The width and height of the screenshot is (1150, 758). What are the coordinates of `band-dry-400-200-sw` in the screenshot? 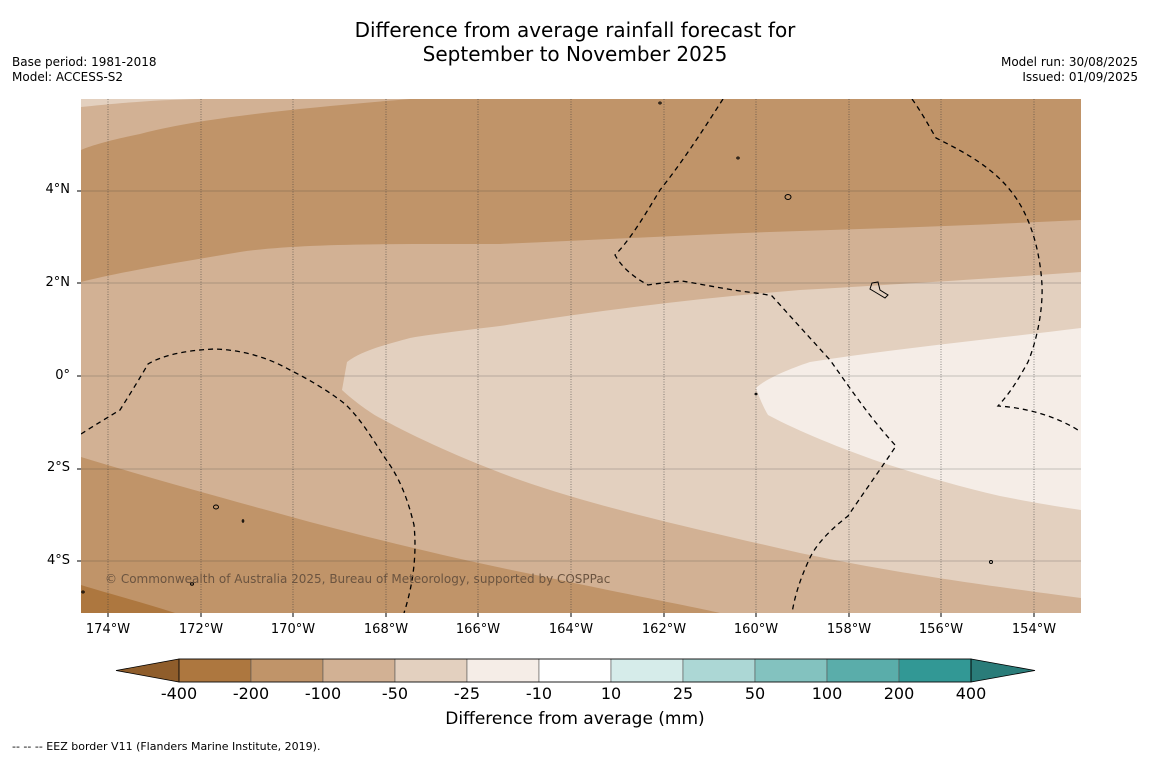 It's located at (128, 599).